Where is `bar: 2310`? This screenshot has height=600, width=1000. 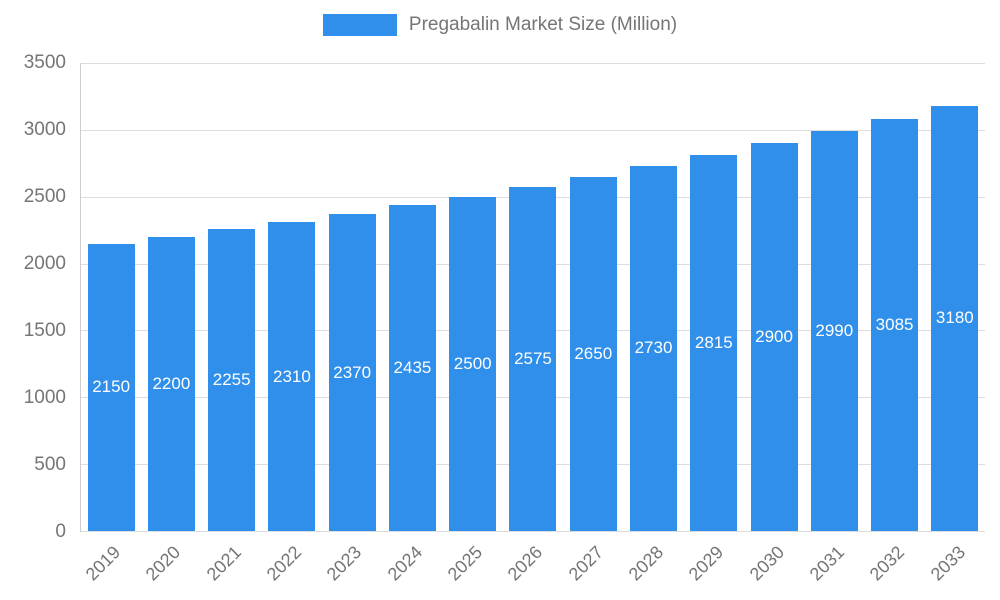 bar: 2310 is located at coordinates (292, 376).